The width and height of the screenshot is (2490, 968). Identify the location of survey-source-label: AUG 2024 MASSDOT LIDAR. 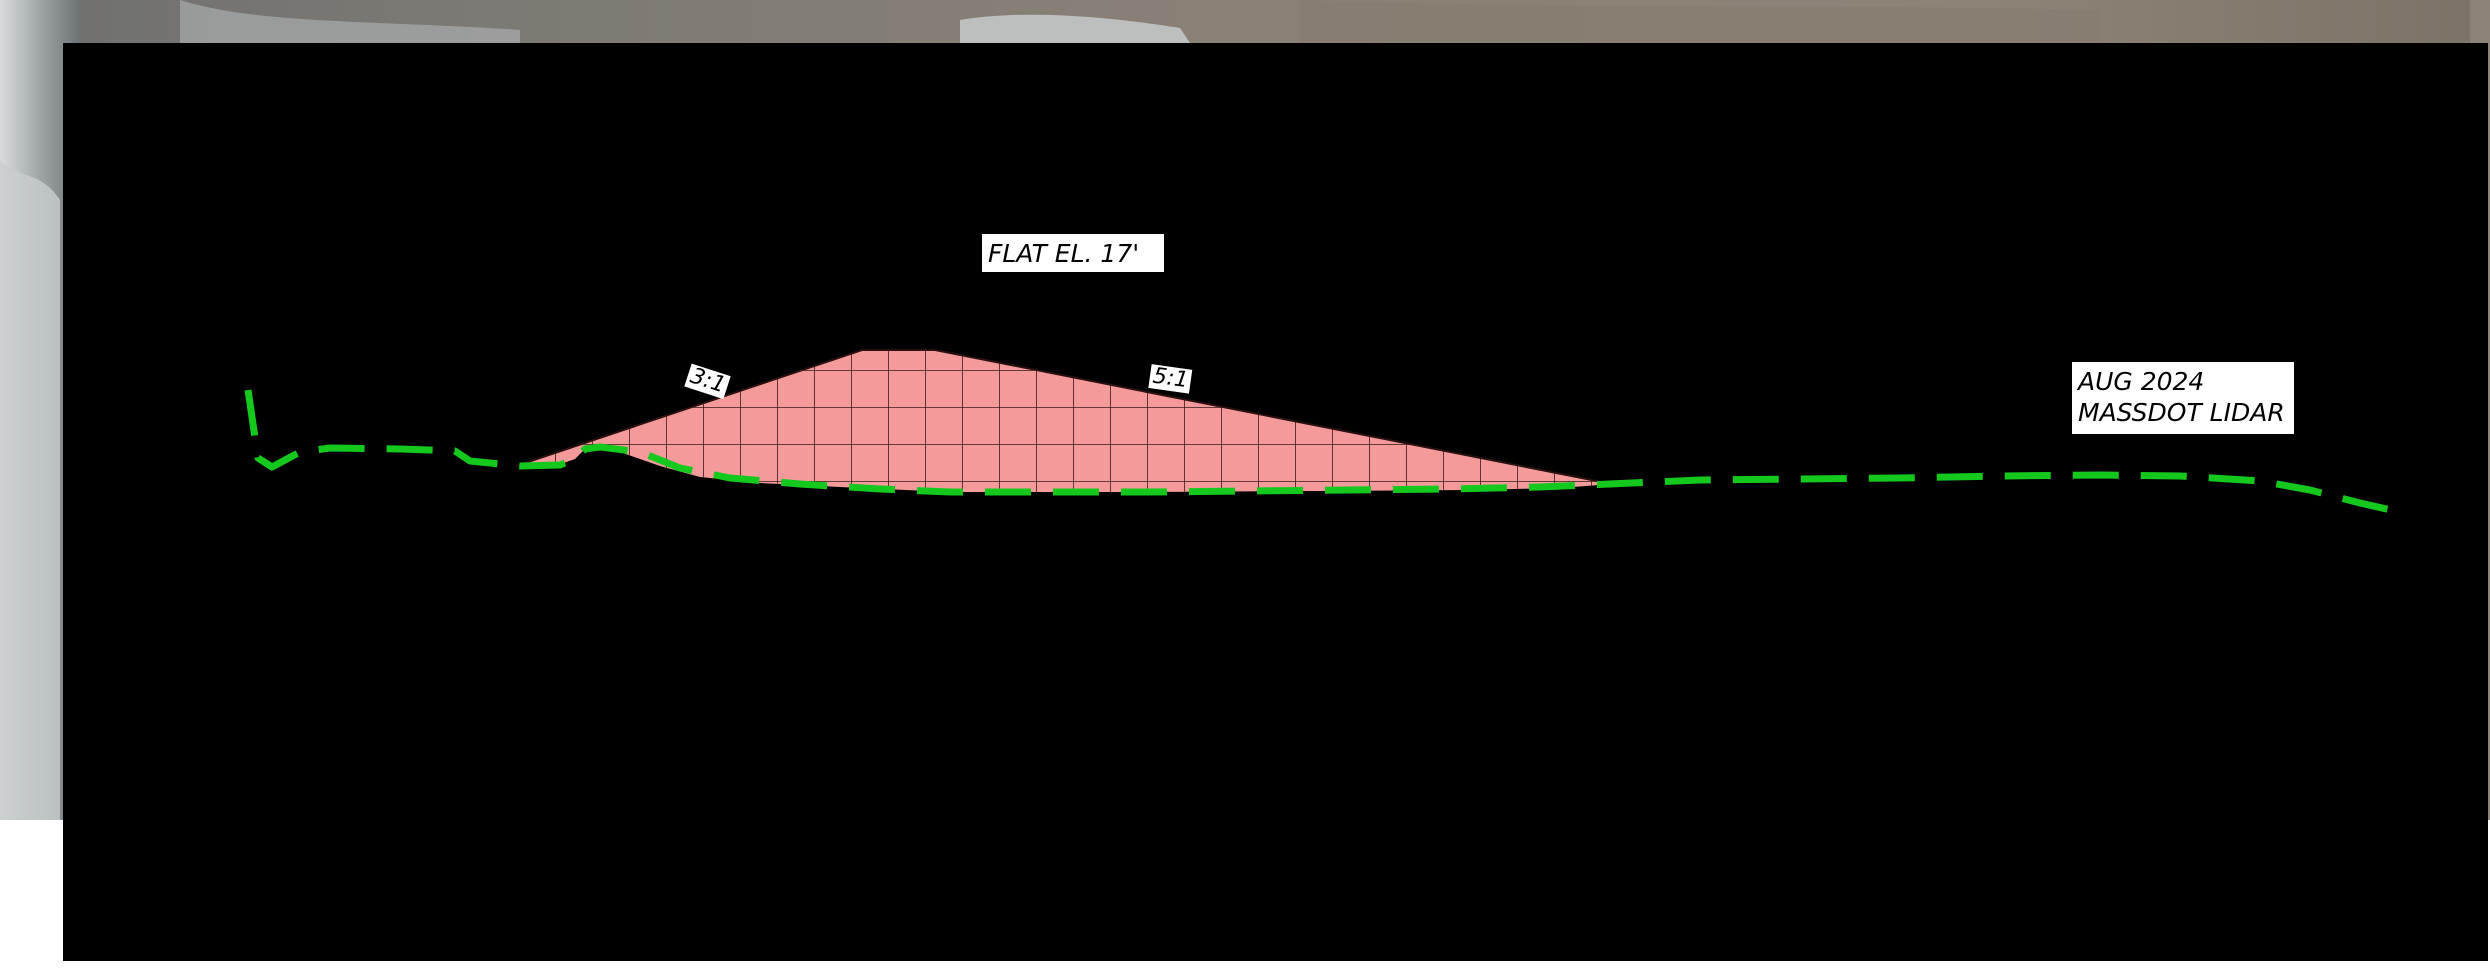
(2183, 398).